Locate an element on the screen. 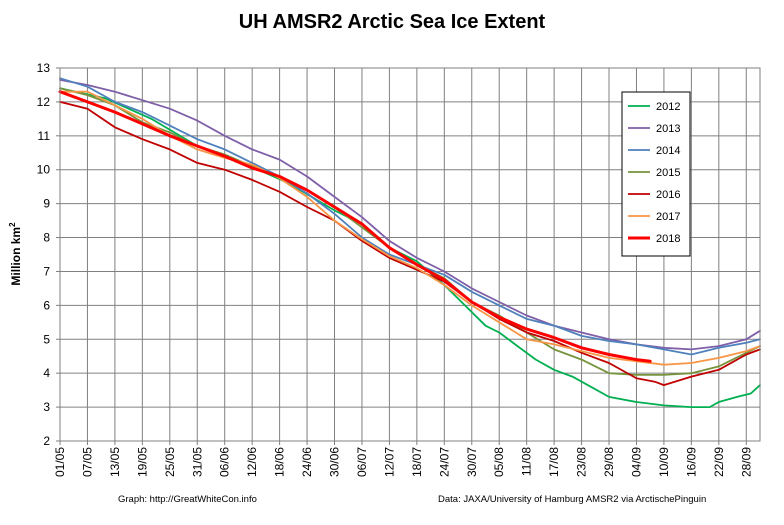 This screenshot has width=784, height=525. x-tick-label: 17/08 is located at coordinates (554, 462).